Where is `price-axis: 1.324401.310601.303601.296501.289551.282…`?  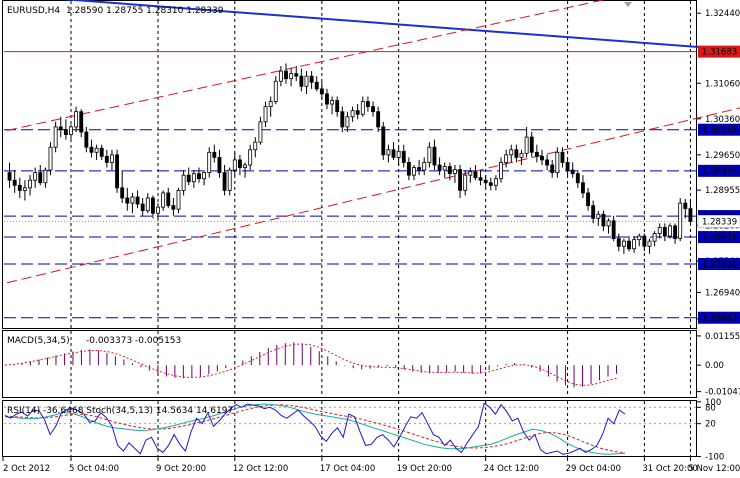
price-axis: 1.324401.310601.303601.296501.289551.282… is located at coordinates (718, 167).